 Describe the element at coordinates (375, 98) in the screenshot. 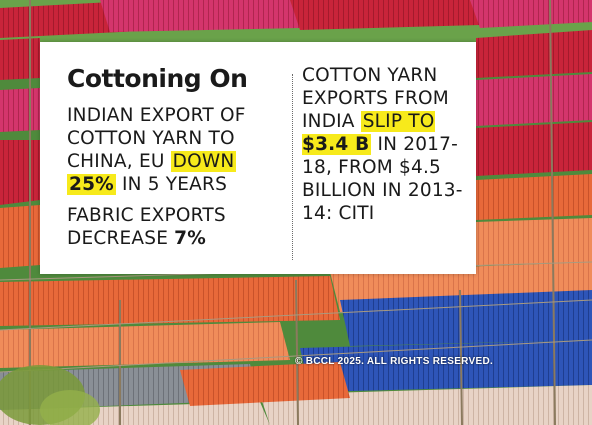

I see `citi-text-start: COTTON YARN EXPORTS FROM INDIA` at that location.